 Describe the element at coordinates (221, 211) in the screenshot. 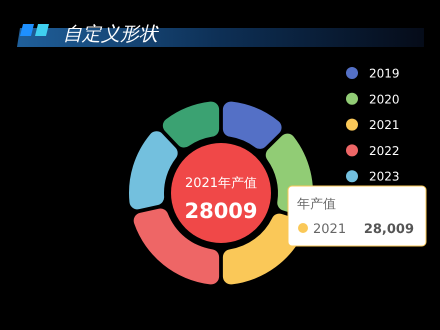

I see `text: 28009` at that location.